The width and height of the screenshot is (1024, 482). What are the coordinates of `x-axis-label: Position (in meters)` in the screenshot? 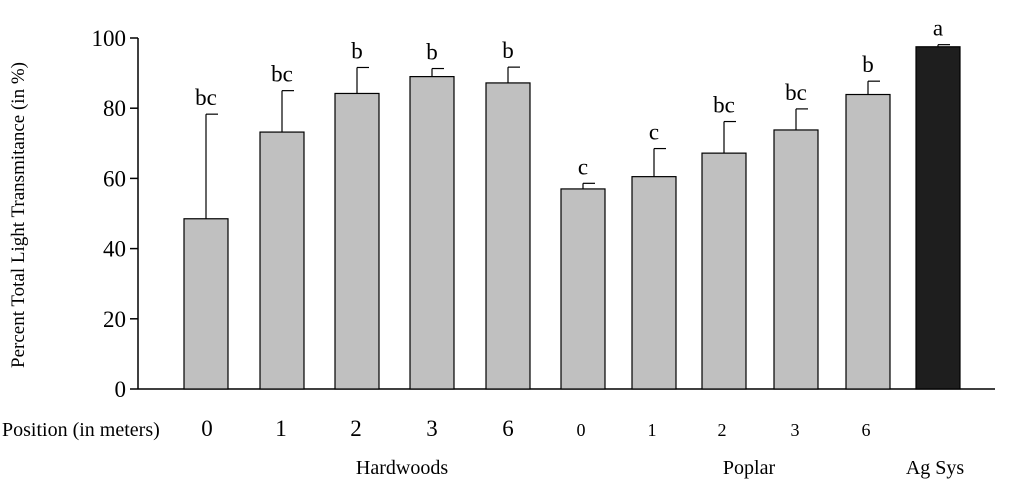 It's located at (81, 430).